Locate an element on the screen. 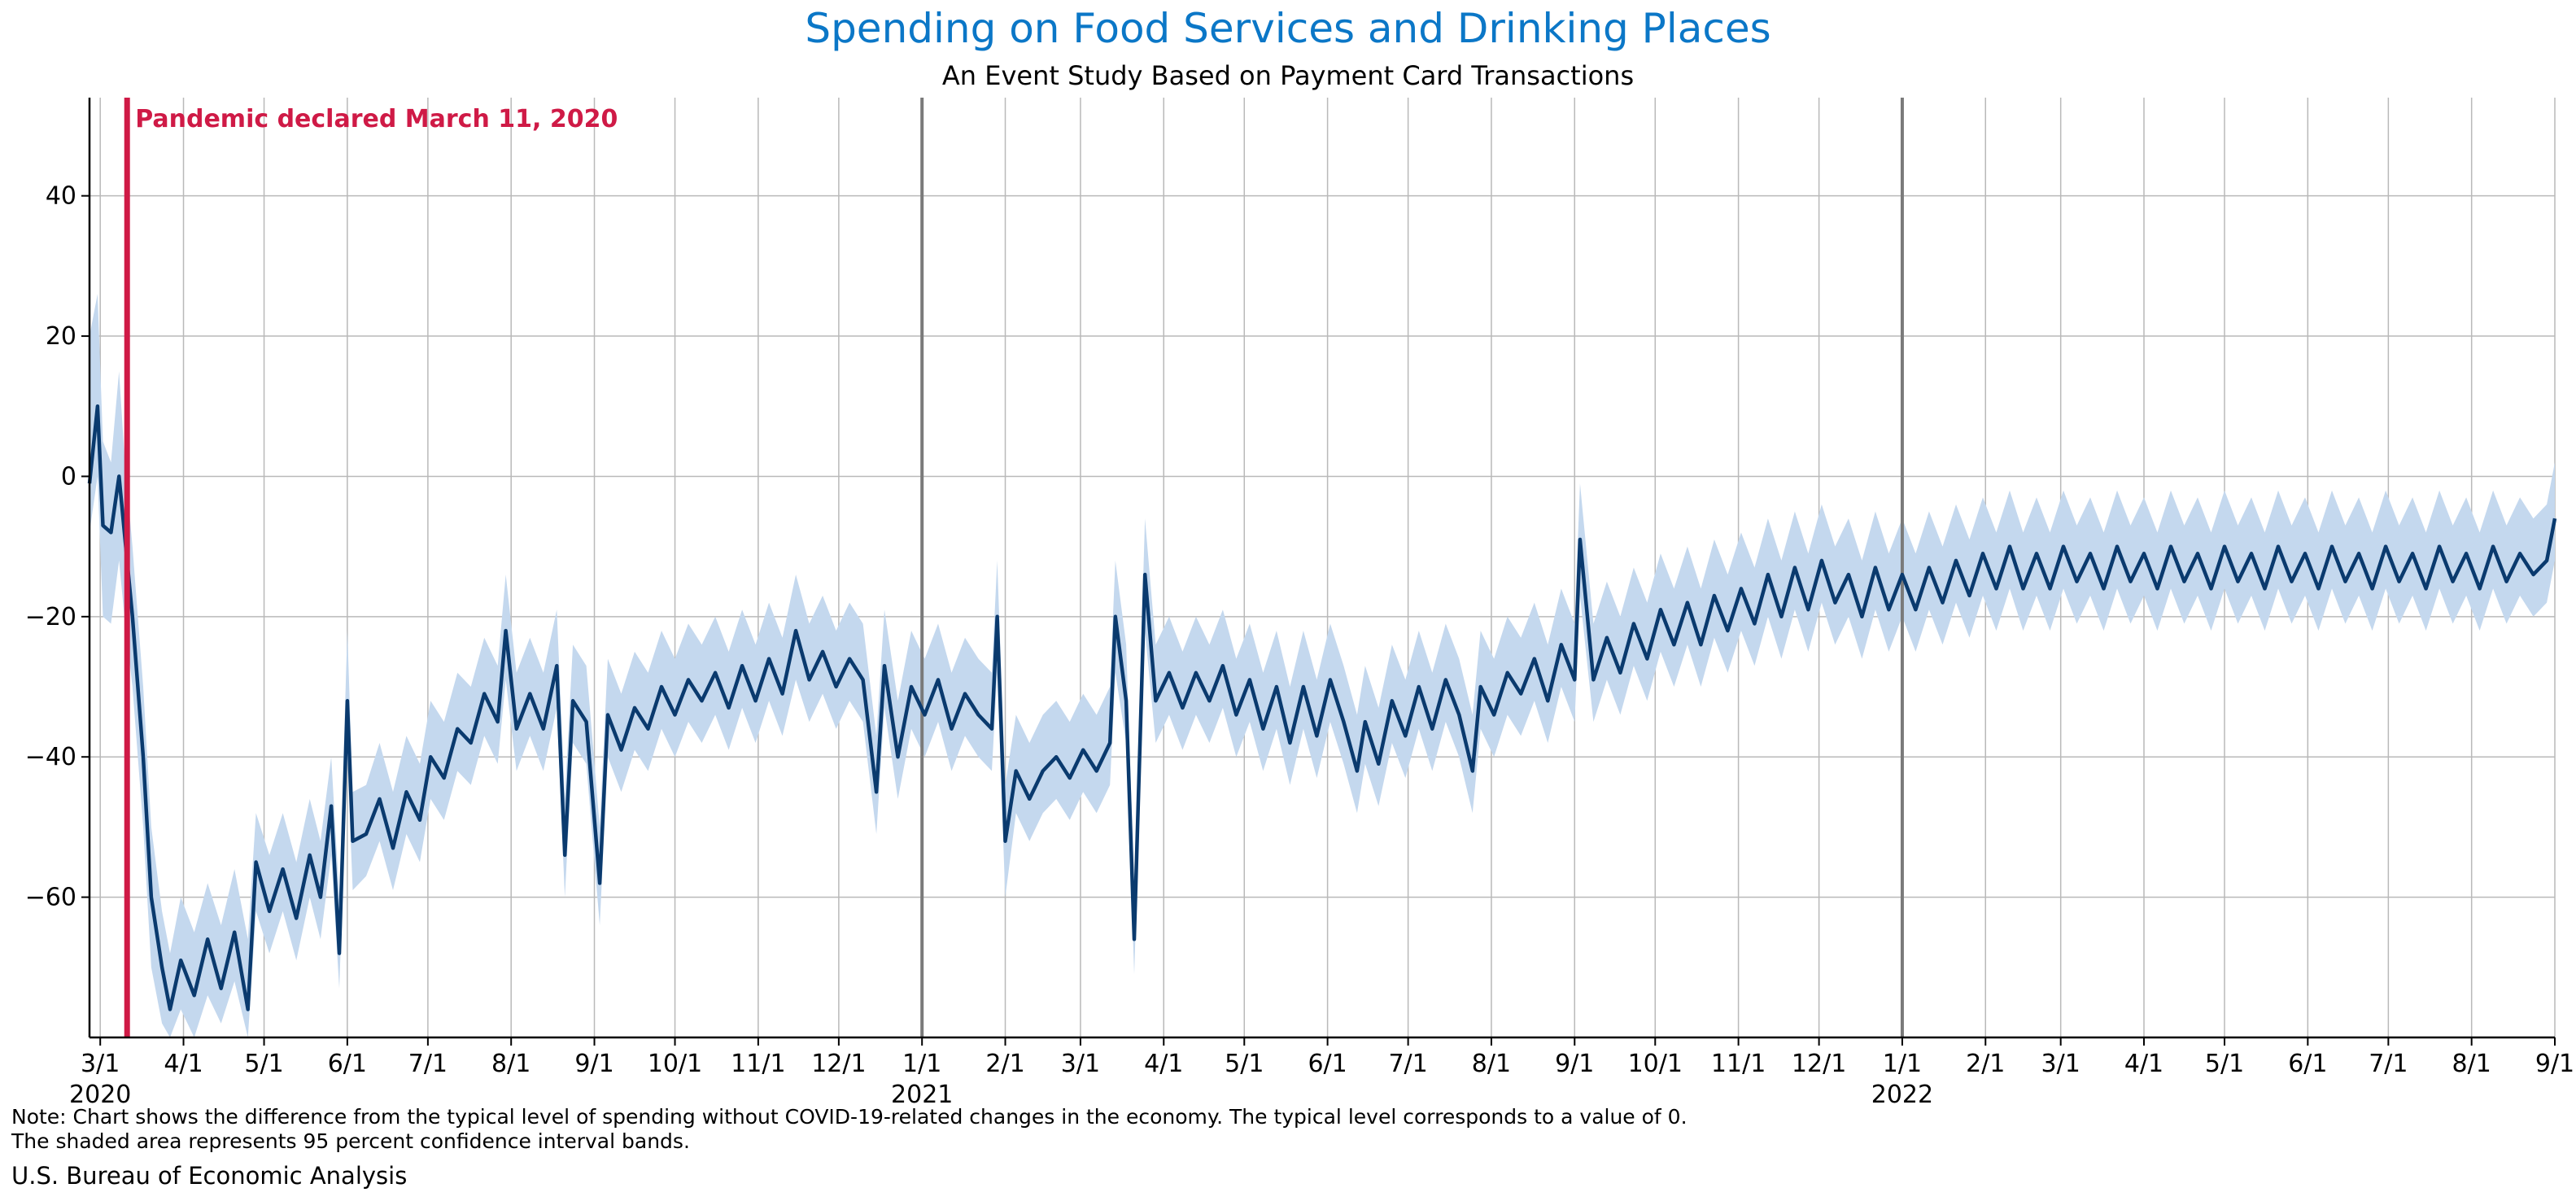  x-year-label: 2021 is located at coordinates (922, 1095).